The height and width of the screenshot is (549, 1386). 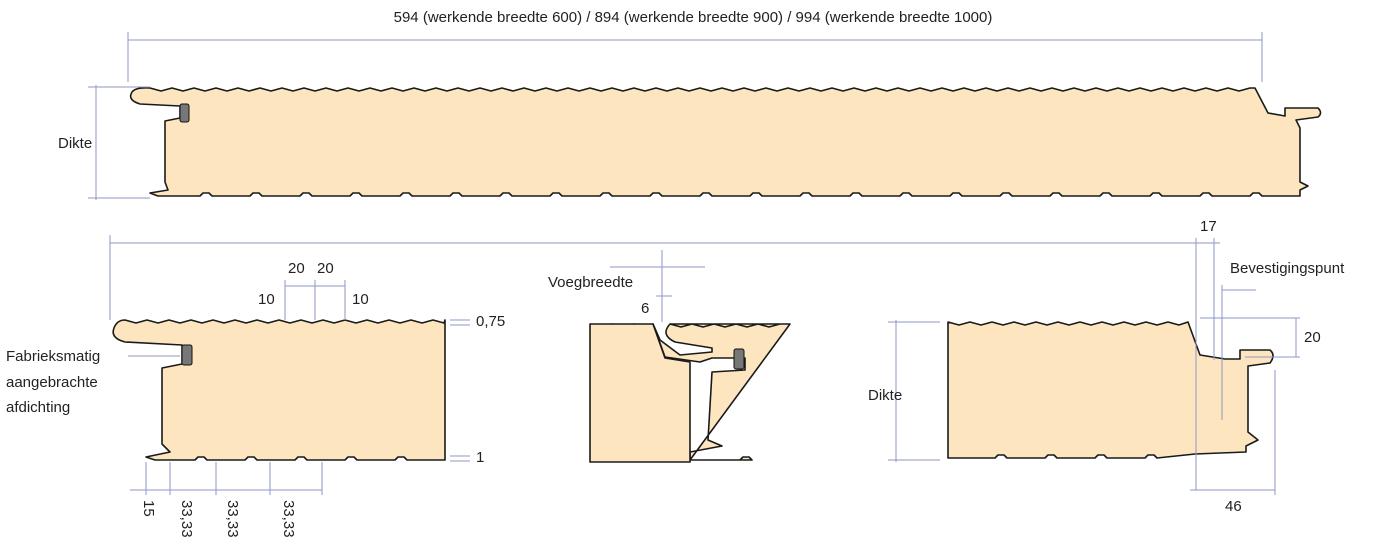 I want to click on tongue-label: 20, so click(x=1312, y=337).